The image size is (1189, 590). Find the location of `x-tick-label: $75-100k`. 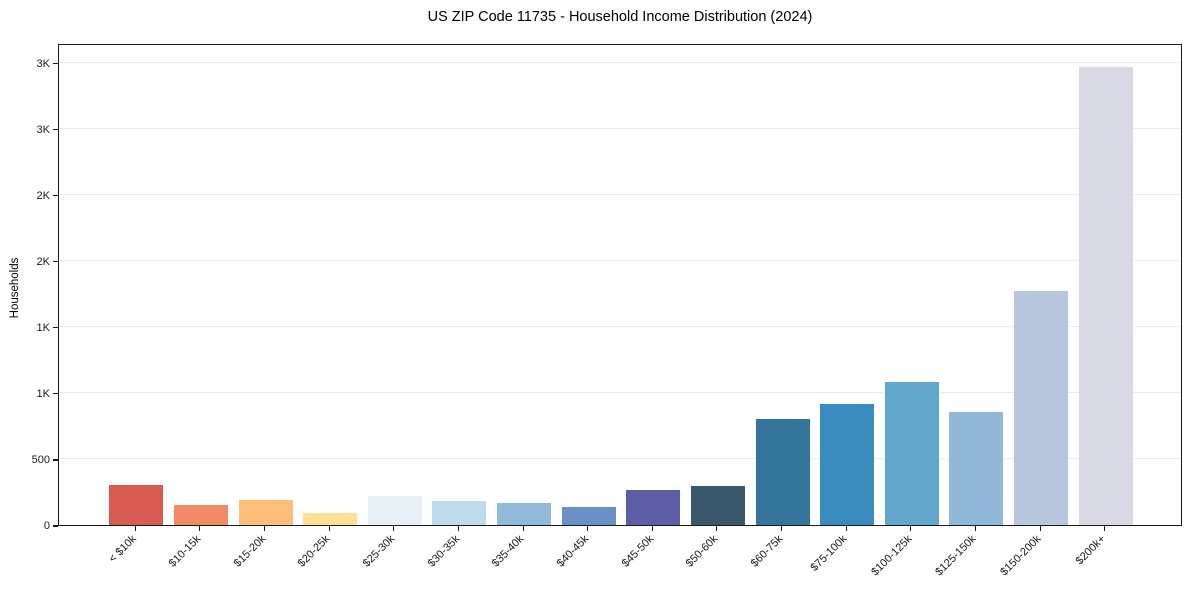

x-tick-label: $75-100k is located at coordinates (829, 553).